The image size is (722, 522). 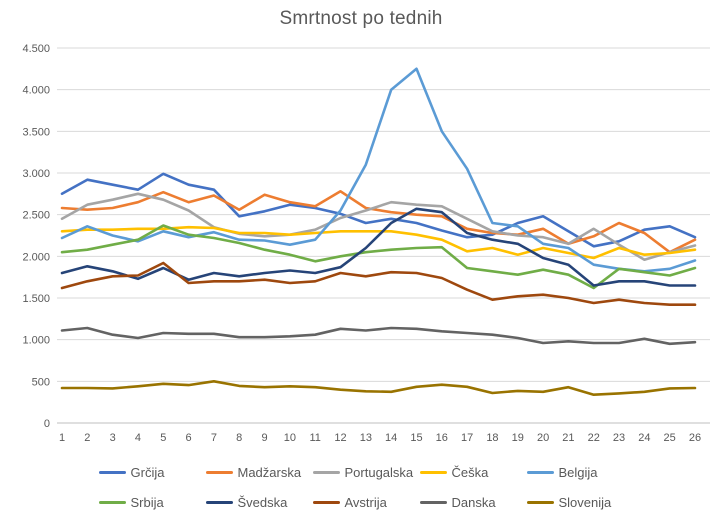 What do you see at coordinates (214, 438) in the screenshot?
I see `x-axis-tick-label: 7` at bounding box center [214, 438].